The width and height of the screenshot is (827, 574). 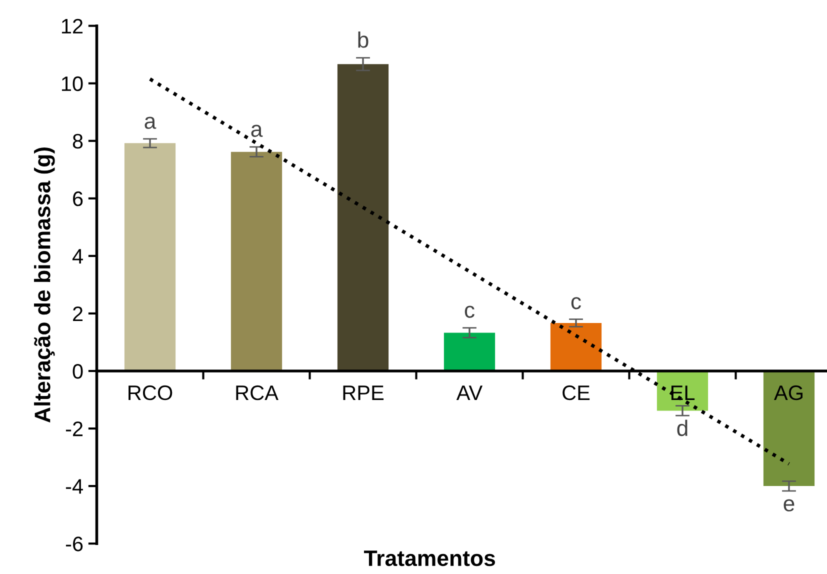 What do you see at coordinates (72, 26) in the screenshot?
I see `y-tick-label: 12` at bounding box center [72, 26].